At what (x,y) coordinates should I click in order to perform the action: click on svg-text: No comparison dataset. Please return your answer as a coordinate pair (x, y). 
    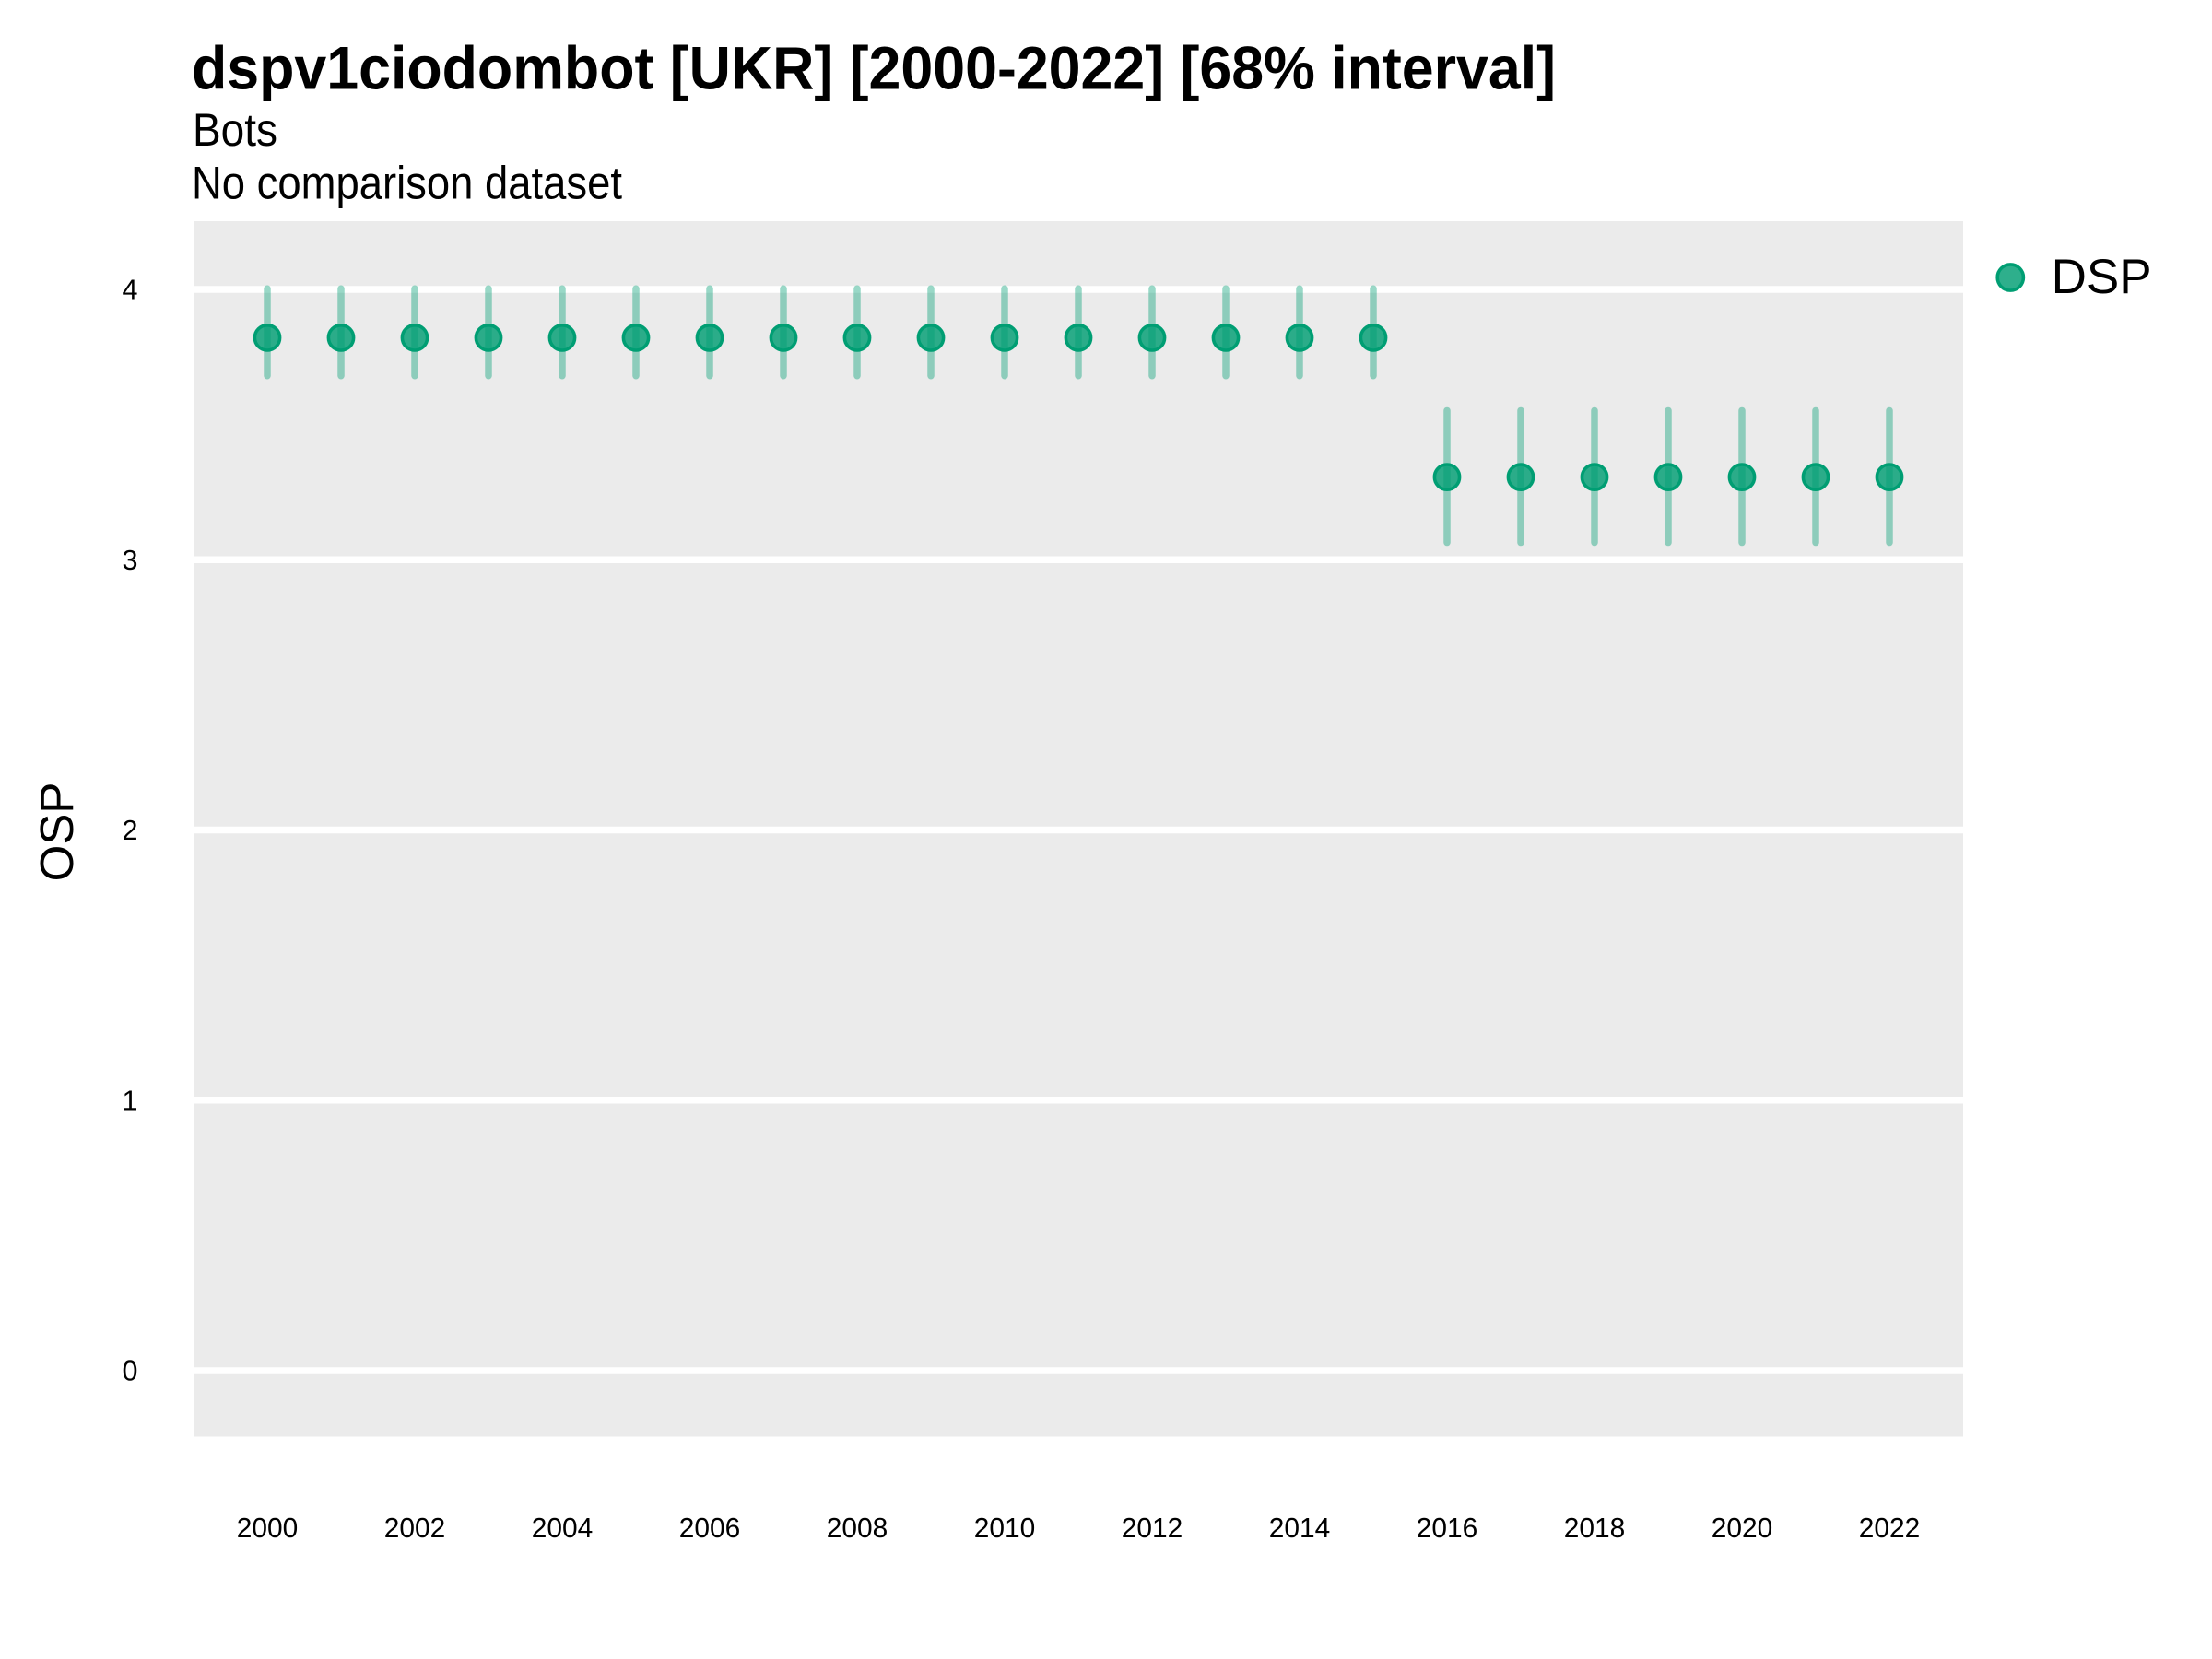
    Looking at the image, I should click on (407, 183).